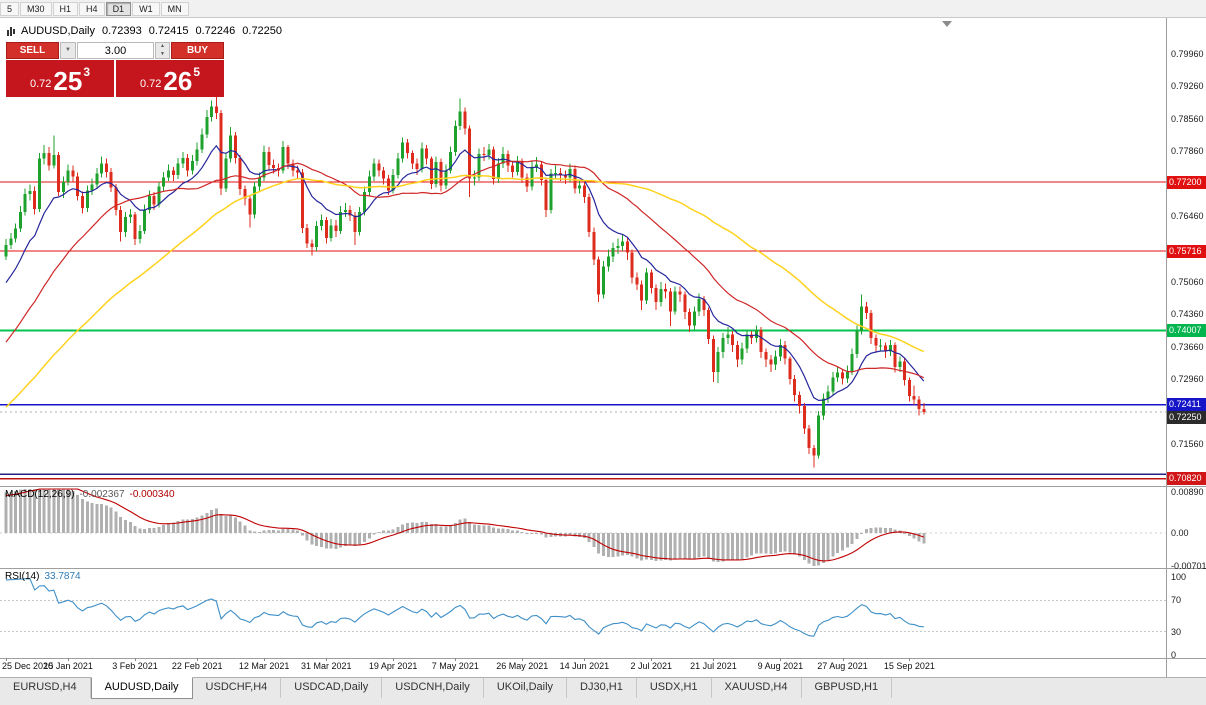 The height and width of the screenshot is (705, 1206). I want to click on bid-pipette: 3, so click(87, 72).